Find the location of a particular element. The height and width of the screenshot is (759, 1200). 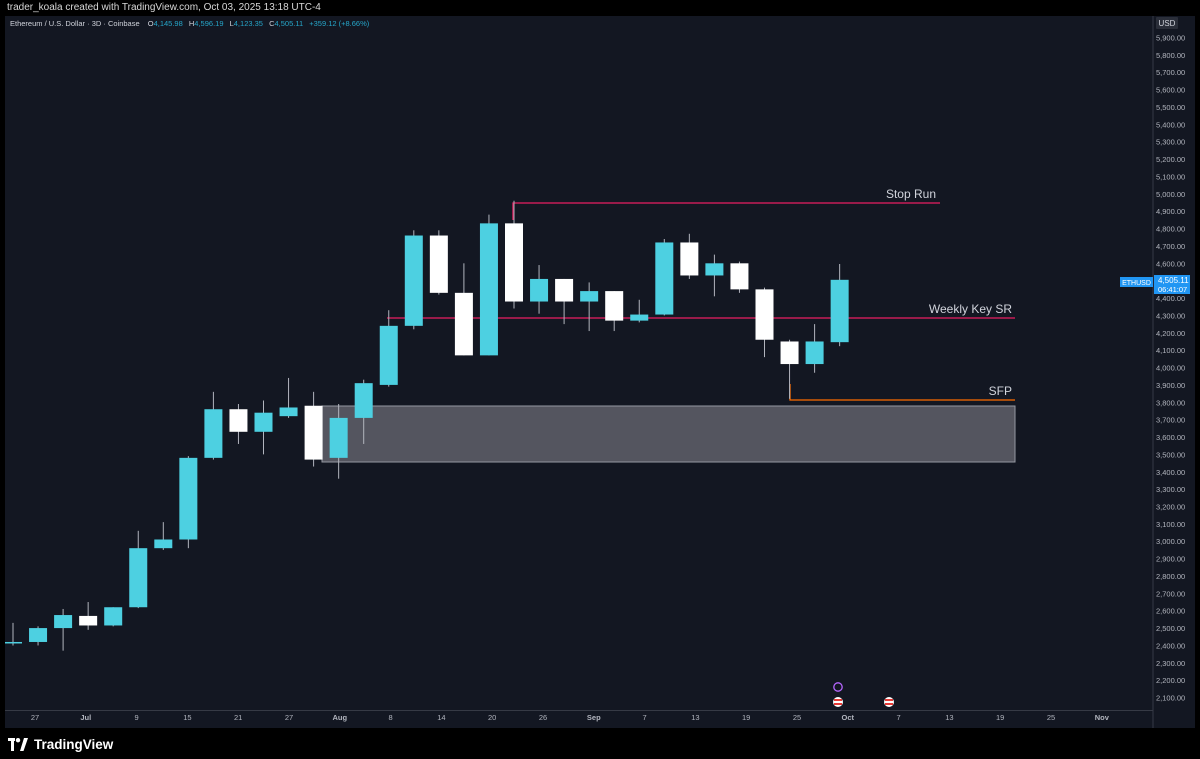

stop-run-line is located at coordinates (726, 211).